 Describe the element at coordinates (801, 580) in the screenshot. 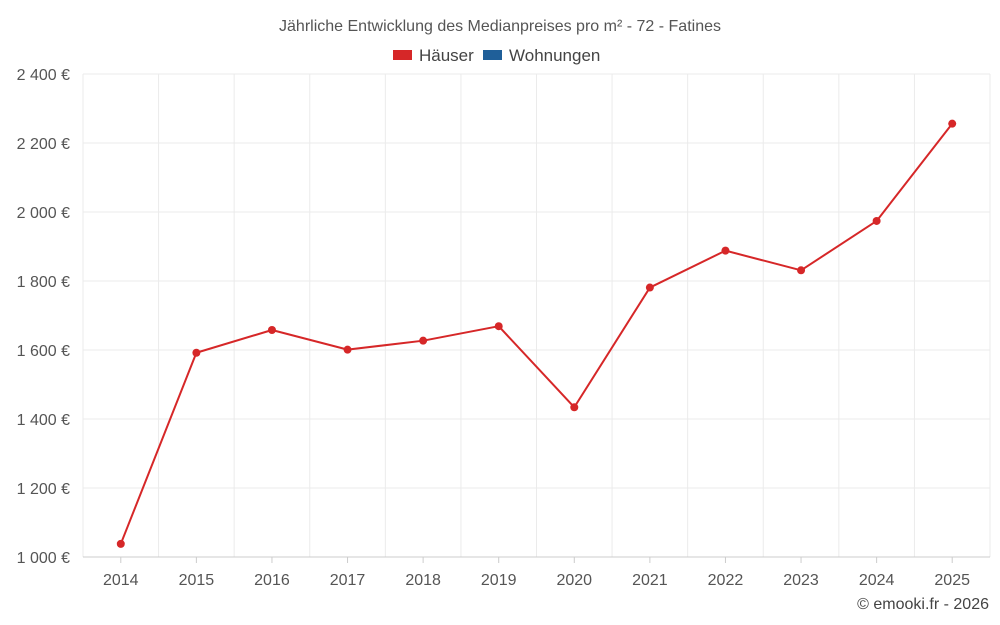

I see `x-tick-label: 2023` at that location.